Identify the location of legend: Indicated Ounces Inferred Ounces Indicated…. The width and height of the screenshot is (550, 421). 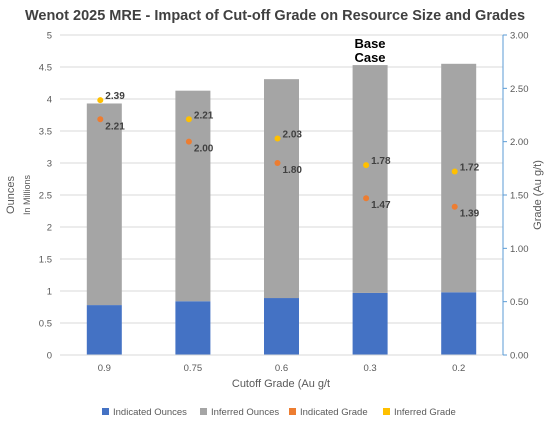
(279, 412).